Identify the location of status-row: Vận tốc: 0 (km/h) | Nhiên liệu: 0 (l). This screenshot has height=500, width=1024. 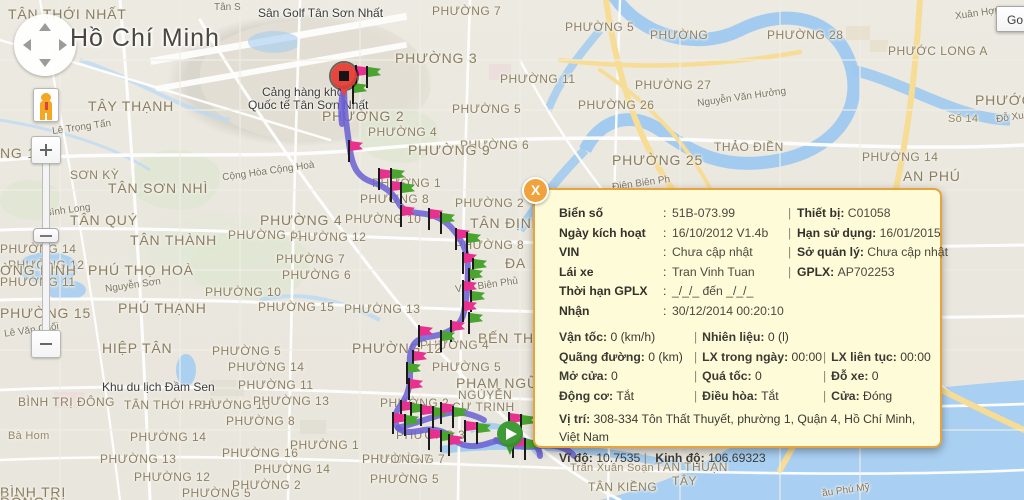
(741, 338).